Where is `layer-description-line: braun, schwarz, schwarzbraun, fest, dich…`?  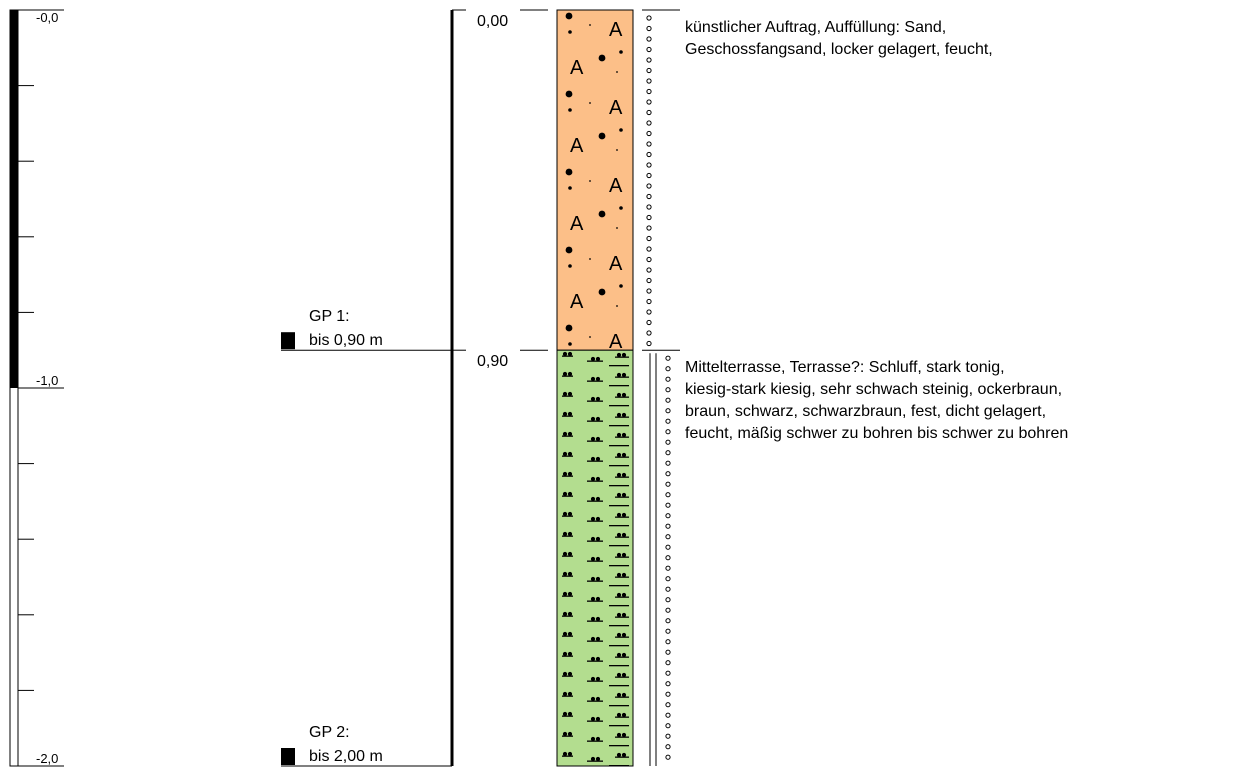
layer-description-line: braun, schwarz, schwarzbraun, fest, dich… is located at coordinates (865, 411).